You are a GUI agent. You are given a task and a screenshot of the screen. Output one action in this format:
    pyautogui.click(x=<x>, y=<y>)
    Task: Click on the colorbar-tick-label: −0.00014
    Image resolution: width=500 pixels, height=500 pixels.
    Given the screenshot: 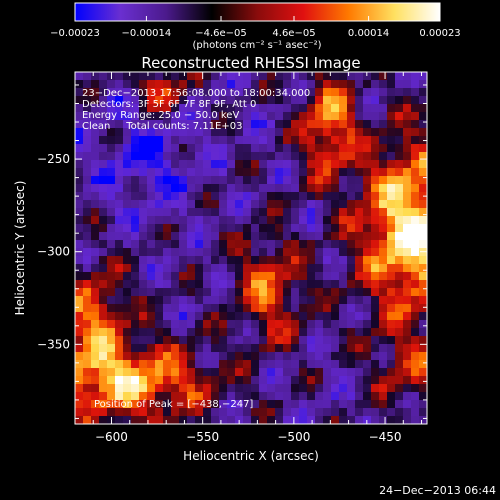 What is the action you would take?
    pyautogui.click(x=147, y=33)
    